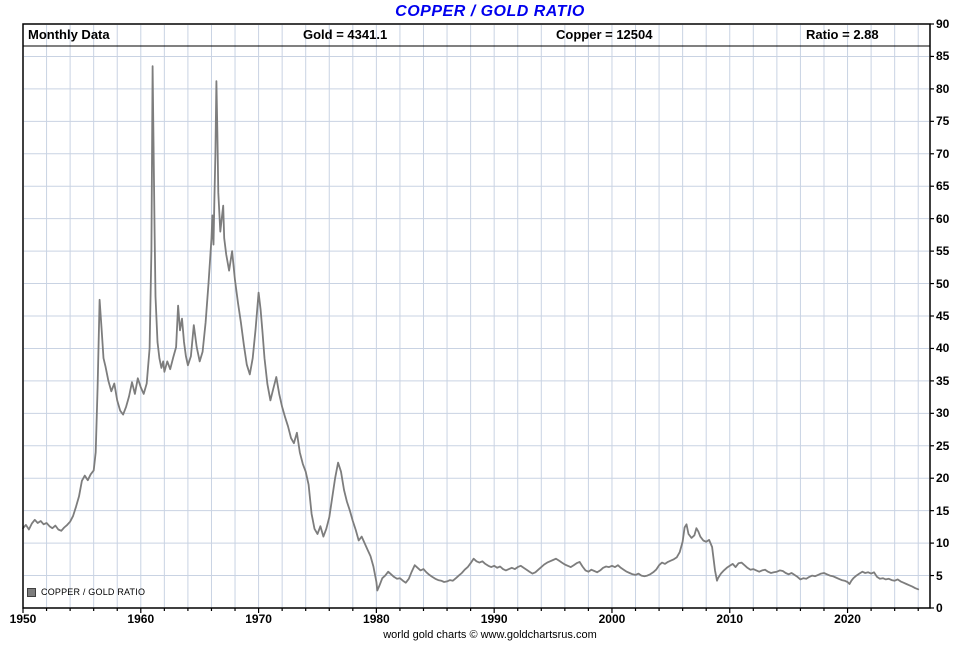 The height and width of the screenshot is (650, 980). Describe the element at coordinates (23, 619) in the screenshot. I see `x-tick-label: 1950` at that location.